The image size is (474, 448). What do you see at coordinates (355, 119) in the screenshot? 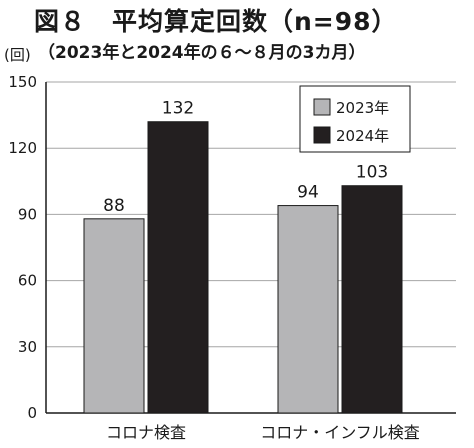
I see `legend-box` at bounding box center [355, 119].